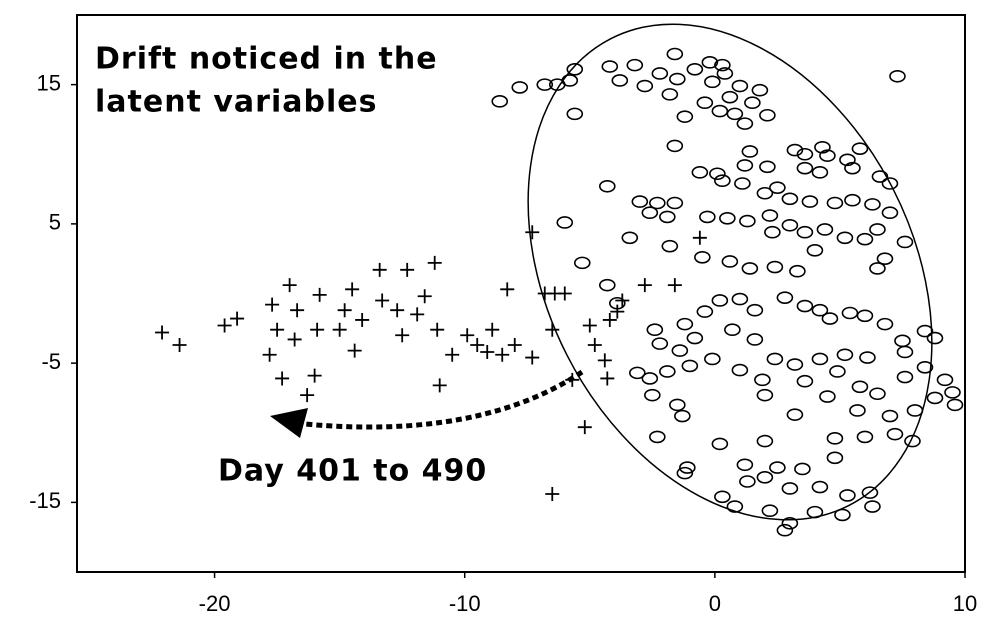 This screenshot has width=1005, height=622. Describe the element at coordinates (51, 361) in the screenshot. I see `y-tick-label: -5` at that location.